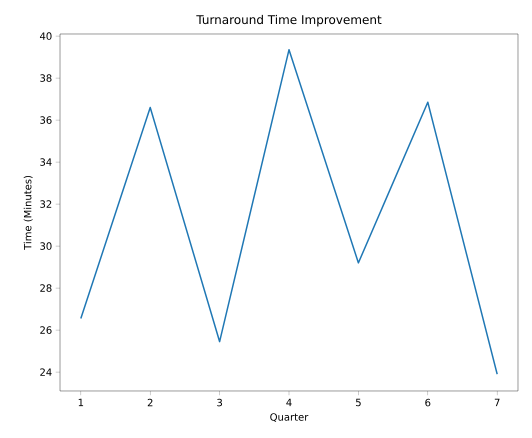  I want to click on x-tick-label: 3, so click(219, 402).